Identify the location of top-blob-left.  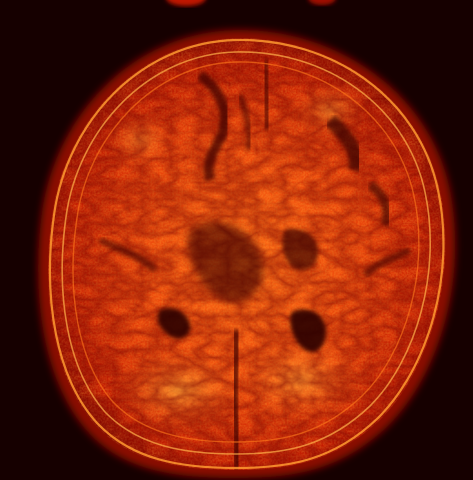
(186, 3).